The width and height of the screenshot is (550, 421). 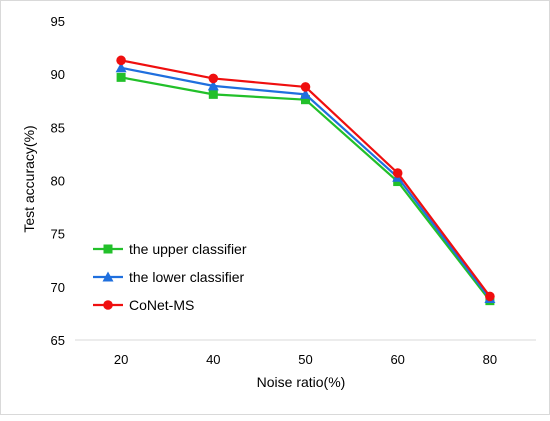 What do you see at coordinates (490, 359) in the screenshot?
I see `x-tick-label: 80` at bounding box center [490, 359].